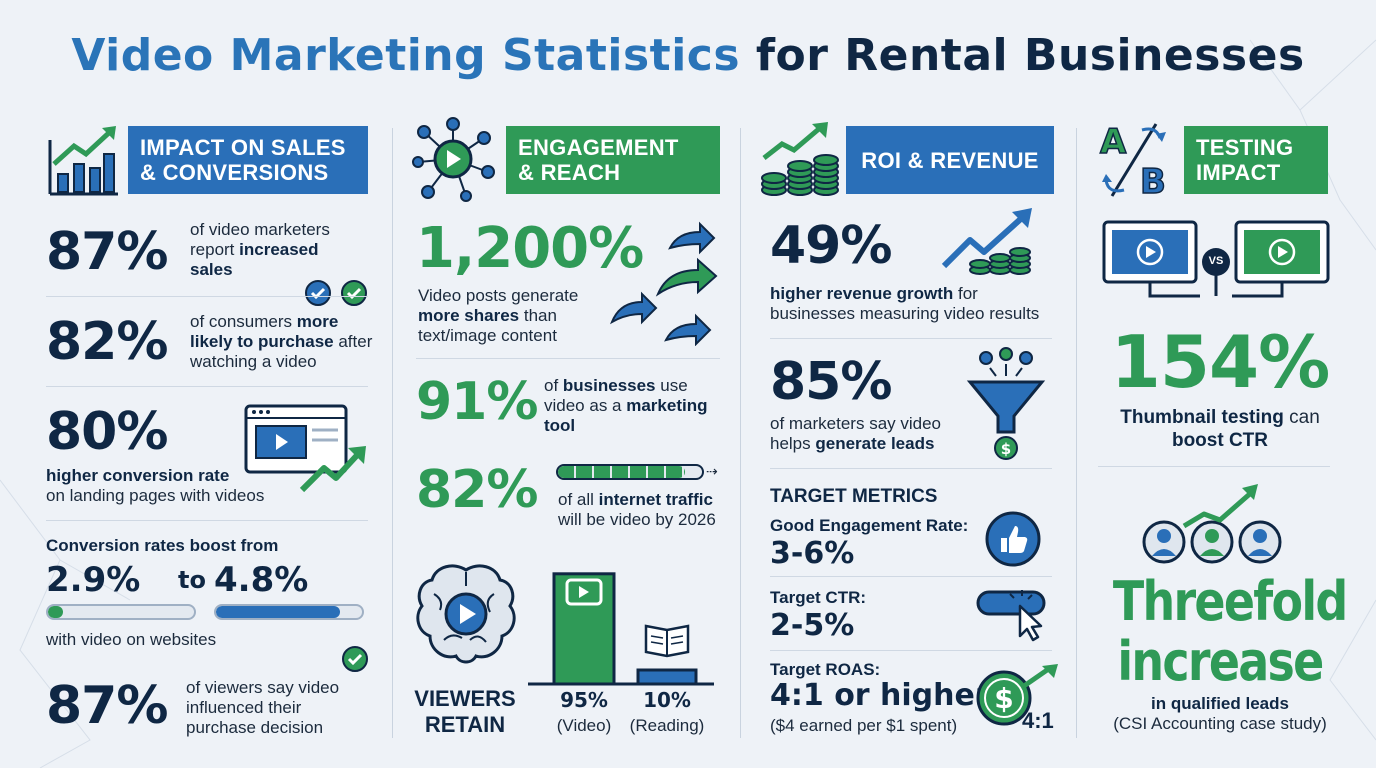 The image size is (1376, 768). What do you see at coordinates (637, 519) in the screenshot?
I see `engagement-stat-3-line-2: will be video by 2026` at bounding box center [637, 519].